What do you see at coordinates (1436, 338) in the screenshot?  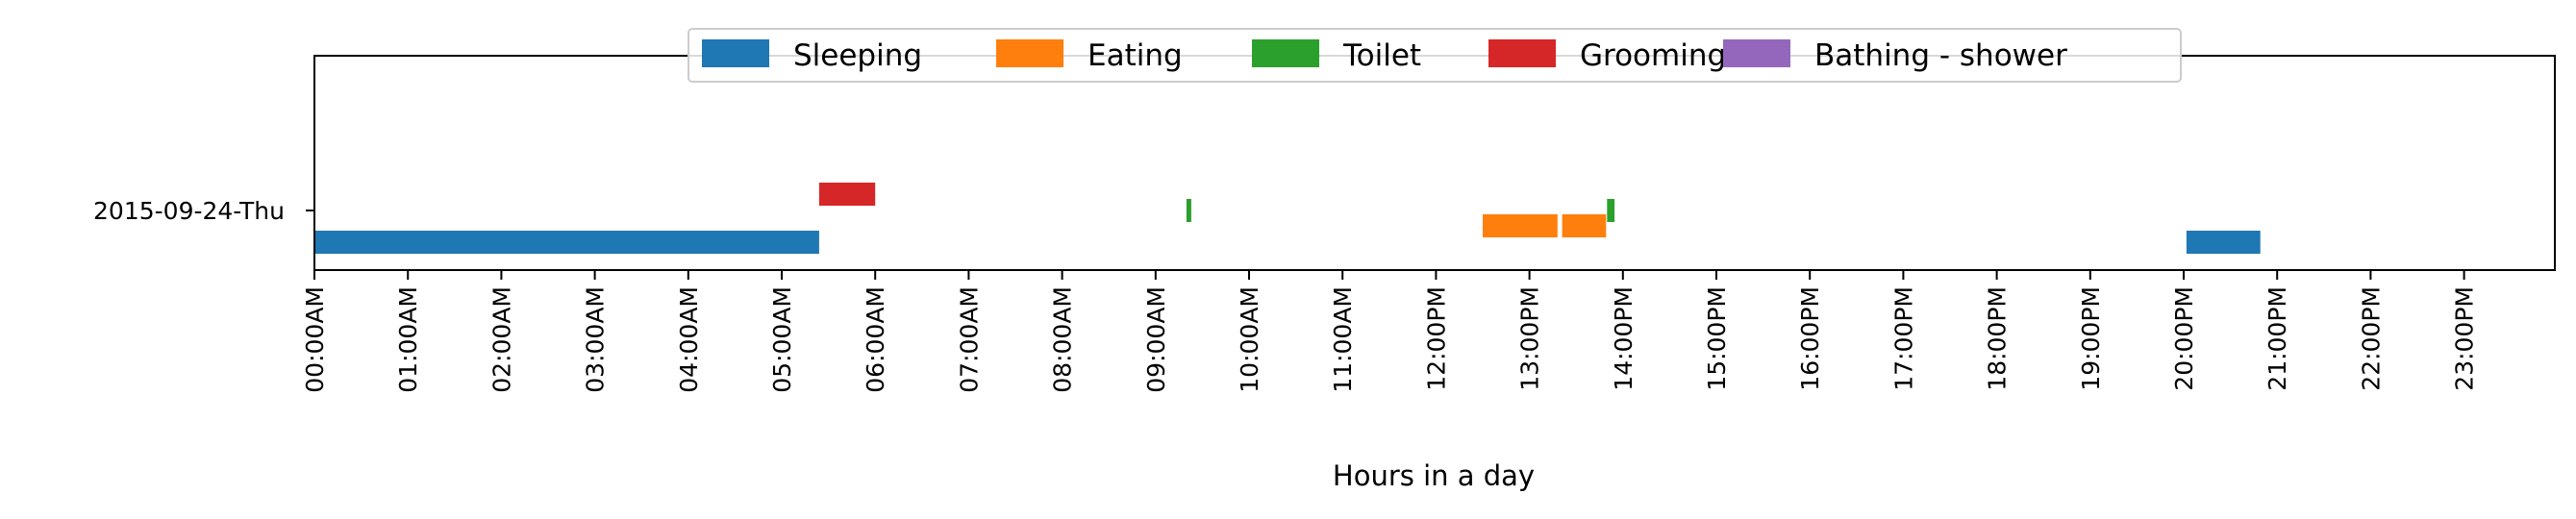 I see `x-tick-label: 12:00PM` at bounding box center [1436, 338].